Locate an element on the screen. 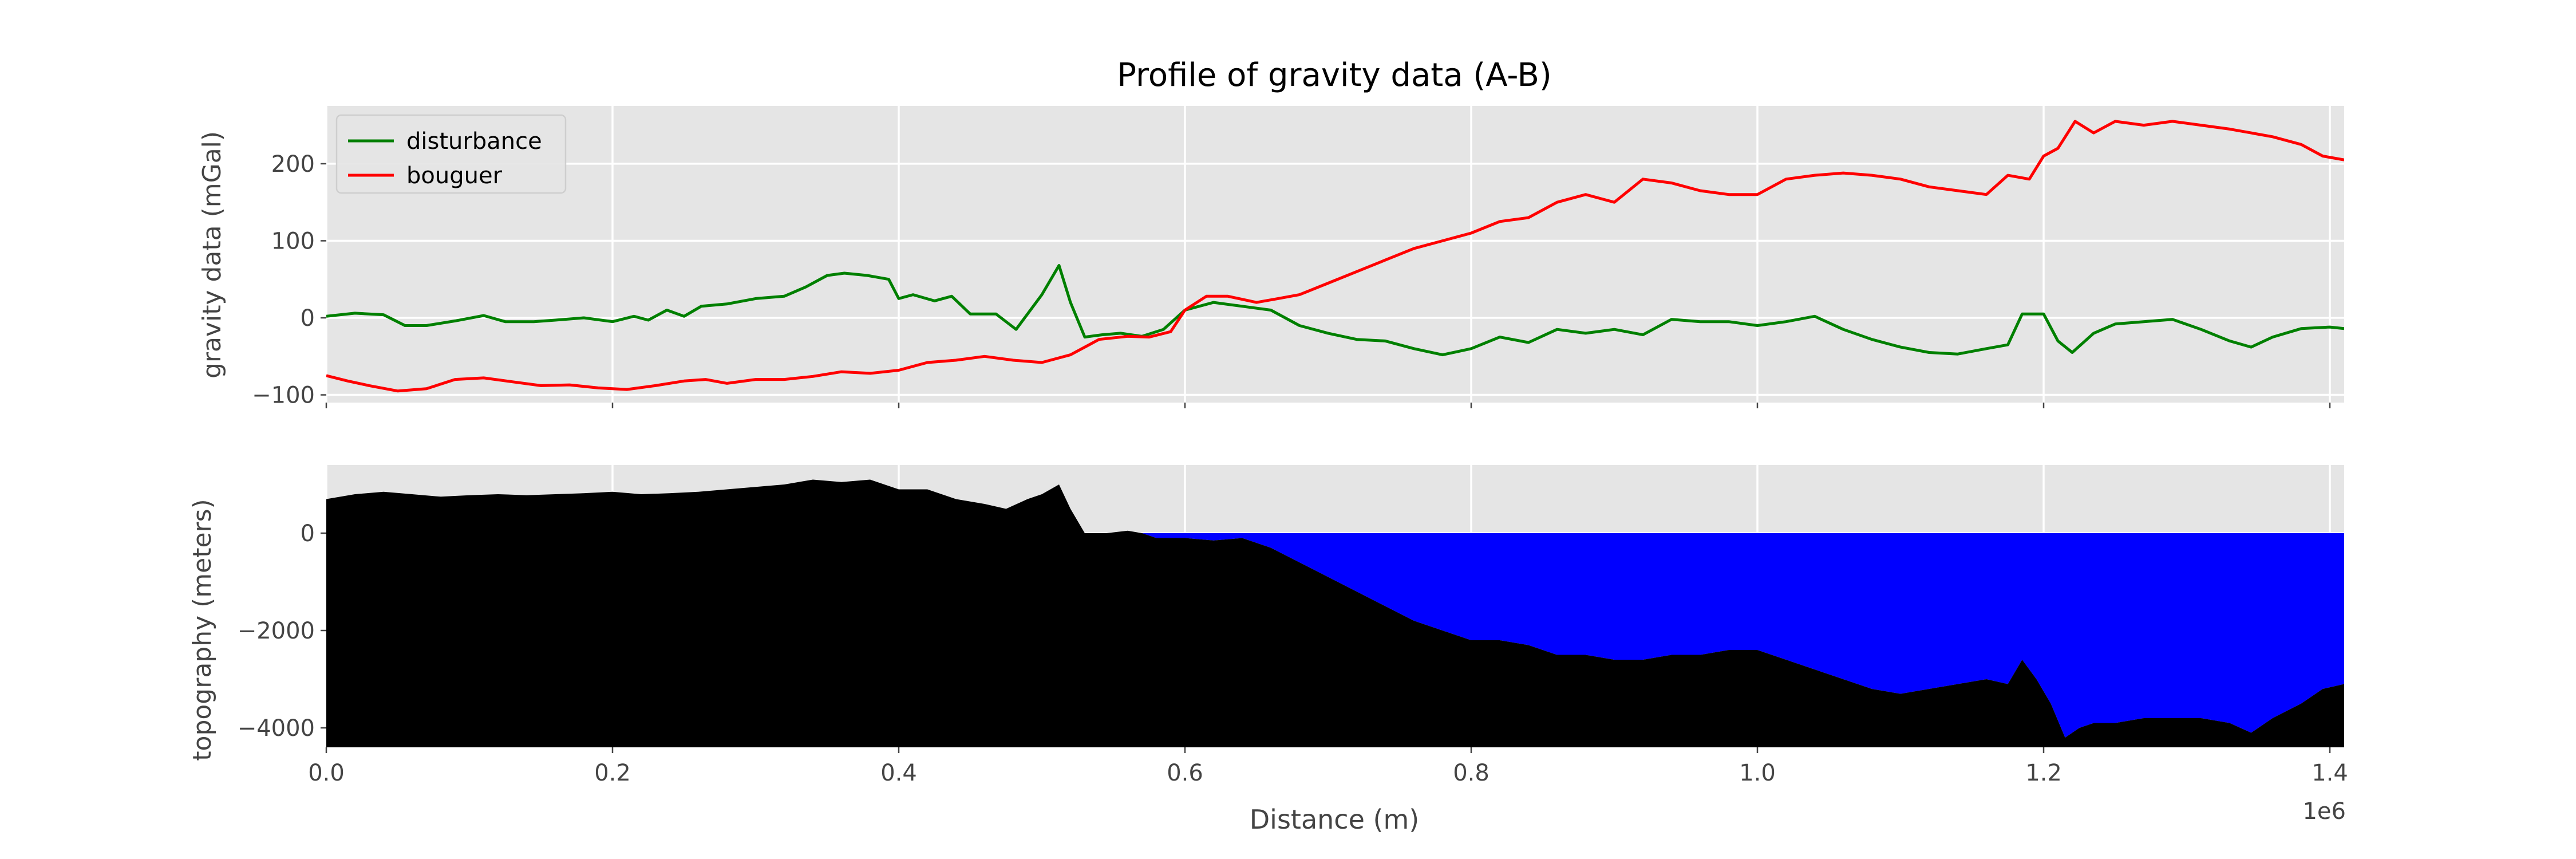 This screenshot has width=2576, height=859. topography-y-ticks: −4000 −2000 0 is located at coordinates (282, 632).